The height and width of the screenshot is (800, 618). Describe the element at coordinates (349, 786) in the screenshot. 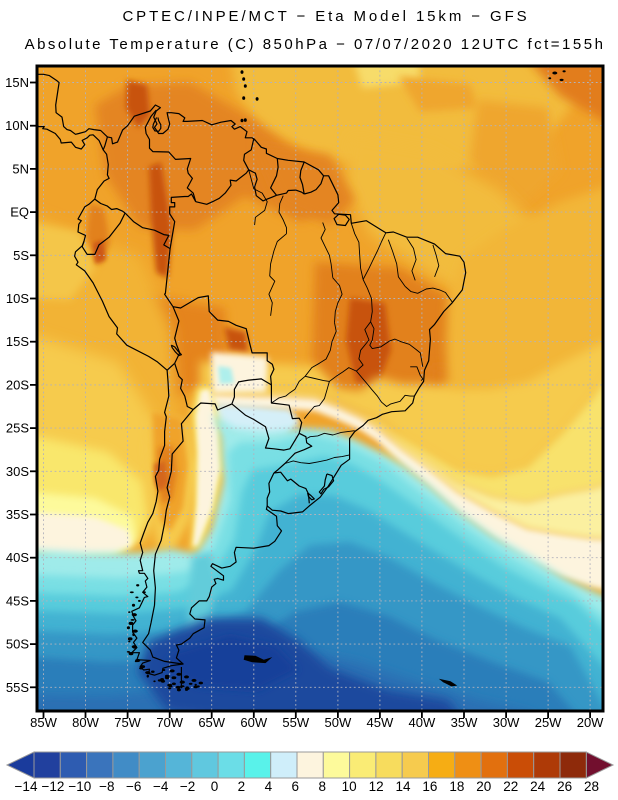

I see `svg-text: 10` at that location.